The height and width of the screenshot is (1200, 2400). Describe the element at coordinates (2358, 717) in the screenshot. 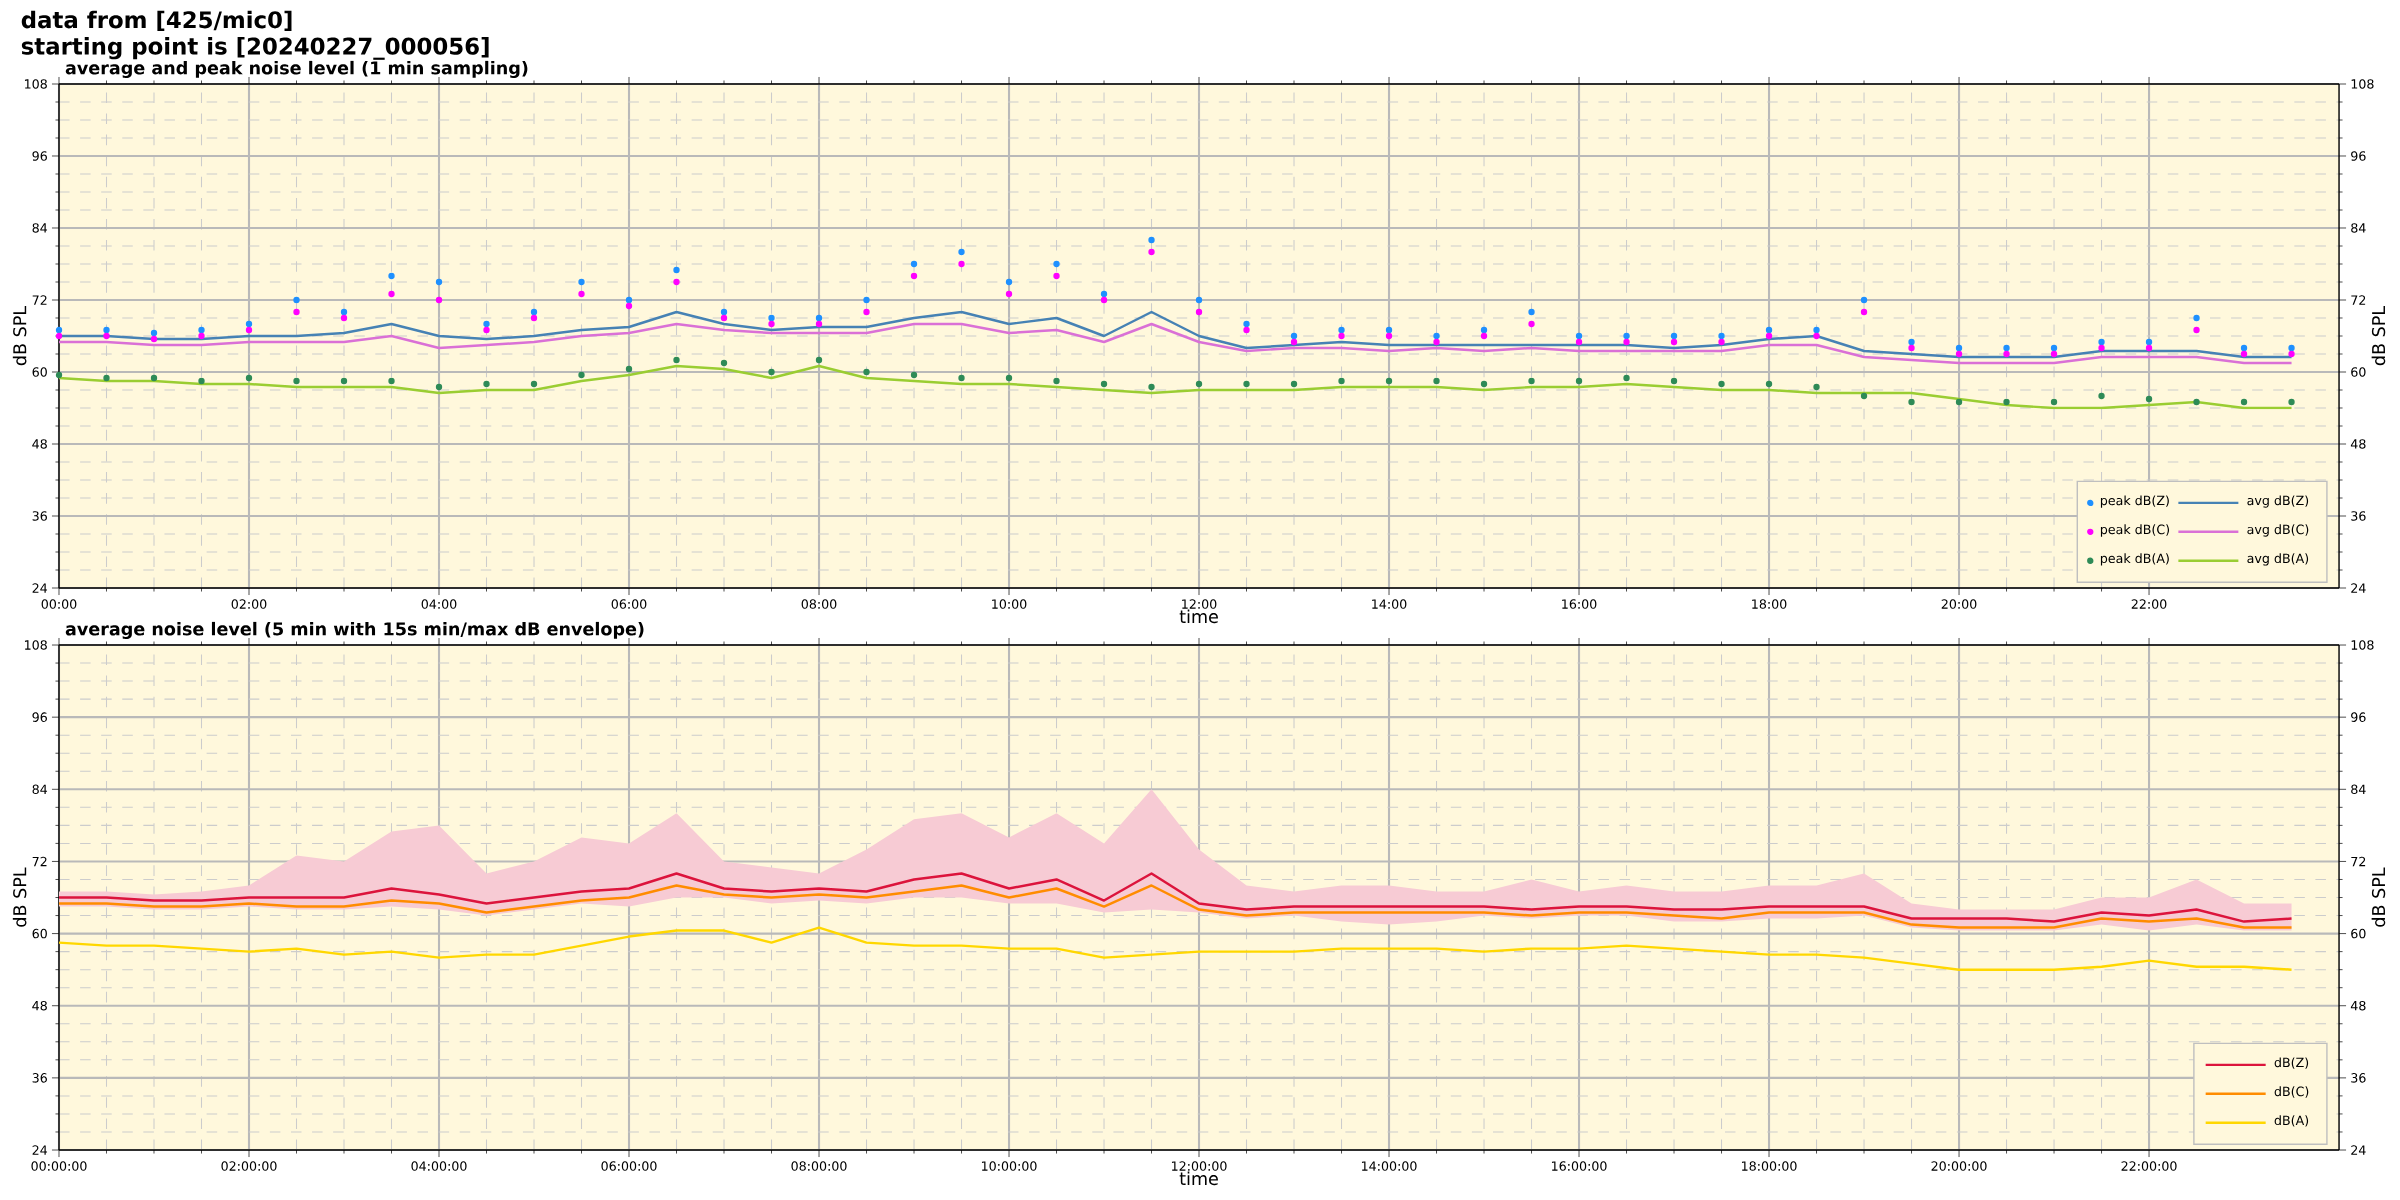

I see `y2-tick-label: 96` at that location.